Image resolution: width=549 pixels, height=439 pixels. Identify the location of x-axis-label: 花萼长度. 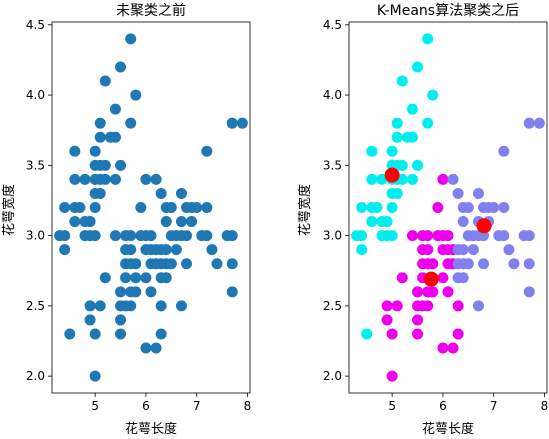
(448, 429).